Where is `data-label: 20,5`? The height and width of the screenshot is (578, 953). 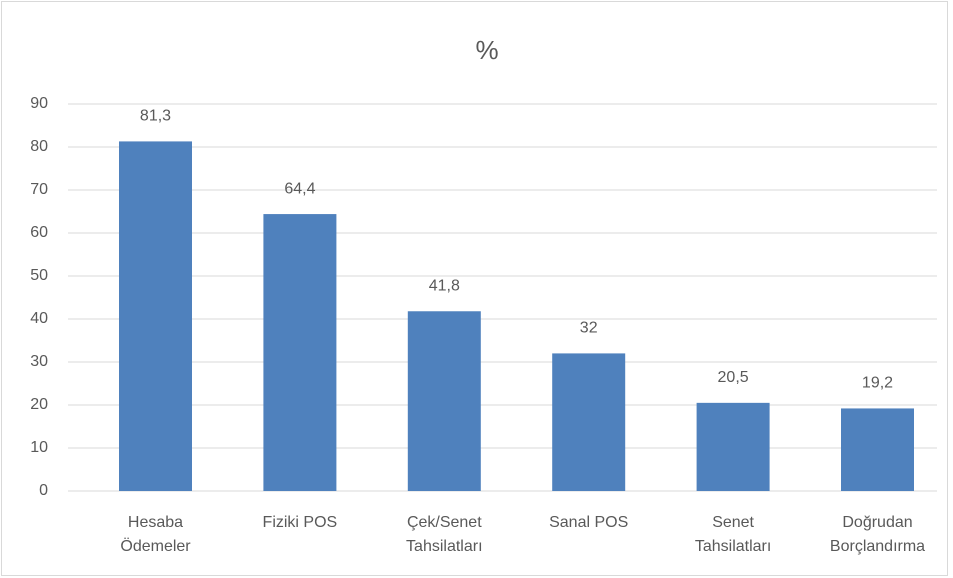
data-label: 20,5 is located at coordinates (733, 377).